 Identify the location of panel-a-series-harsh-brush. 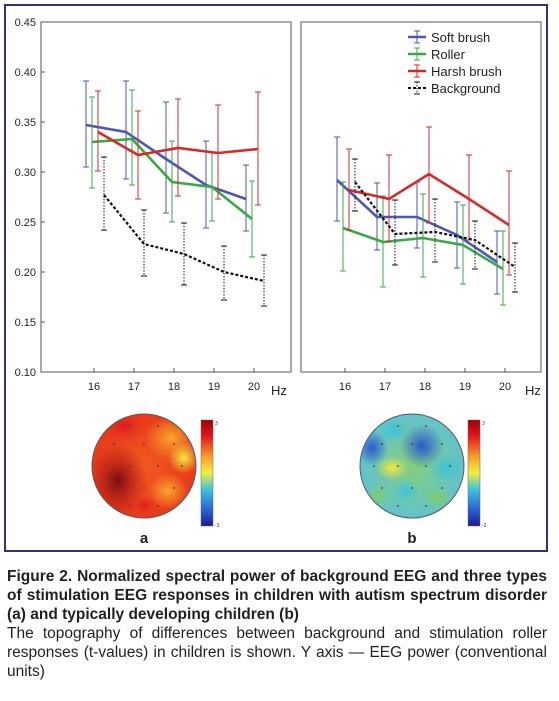
(178, 148).